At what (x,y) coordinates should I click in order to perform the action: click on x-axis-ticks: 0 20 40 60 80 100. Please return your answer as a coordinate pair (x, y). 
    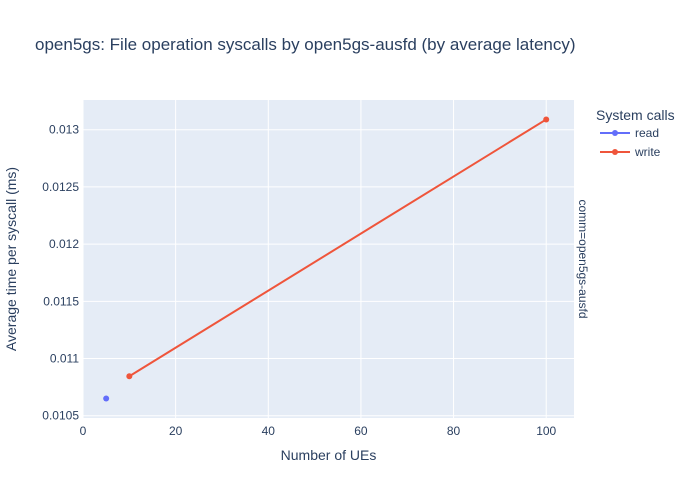
    Looking at the image, I should click on (318, 431).